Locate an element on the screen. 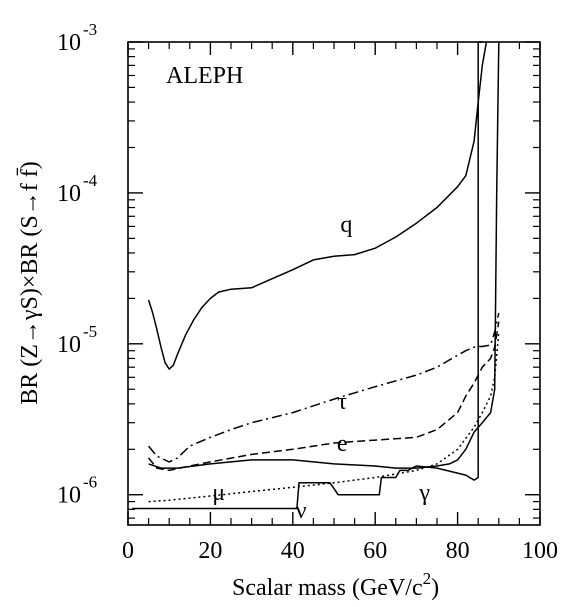 The width and height of the screenshot is (565, 607). series-label-4: ν is located at coordinates (301, 511).